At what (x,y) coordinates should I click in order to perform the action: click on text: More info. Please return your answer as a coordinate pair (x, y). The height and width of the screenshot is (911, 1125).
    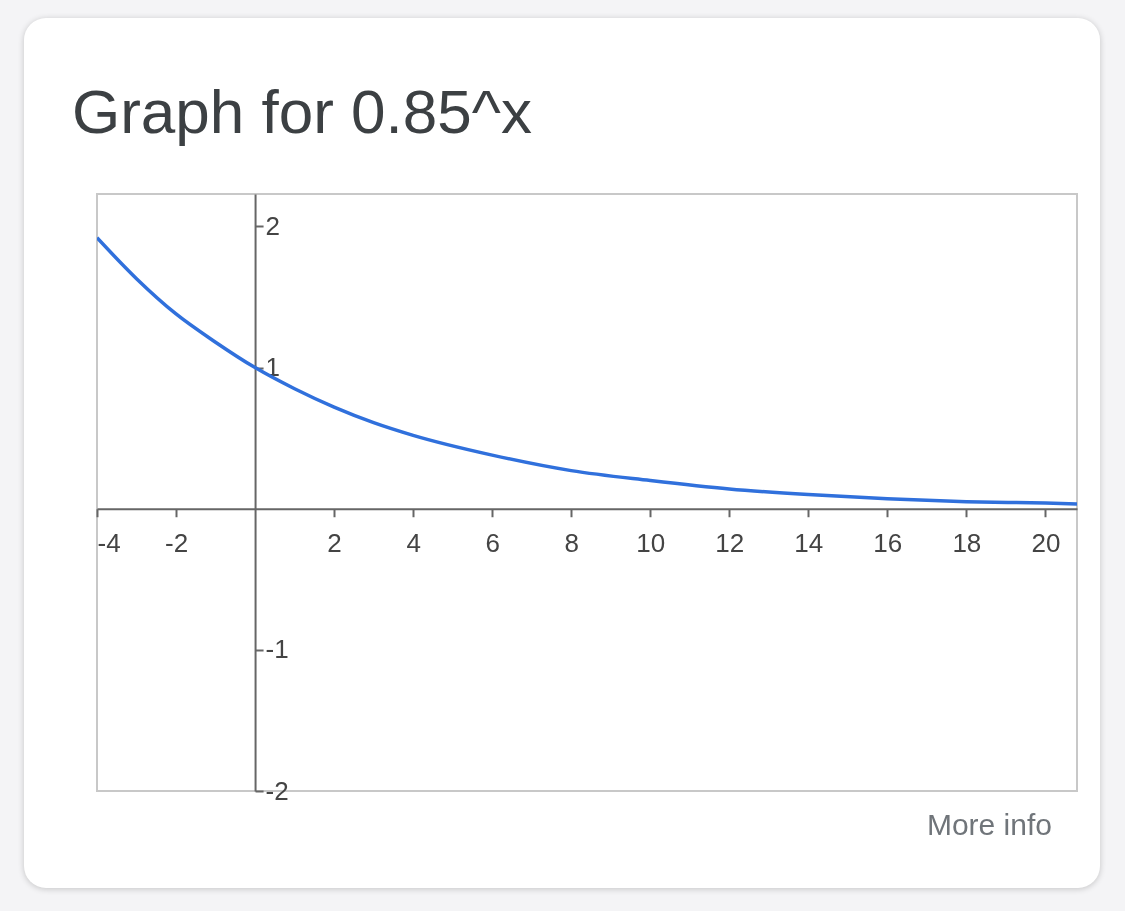
    Looking at the image, I should click on (989, 825).